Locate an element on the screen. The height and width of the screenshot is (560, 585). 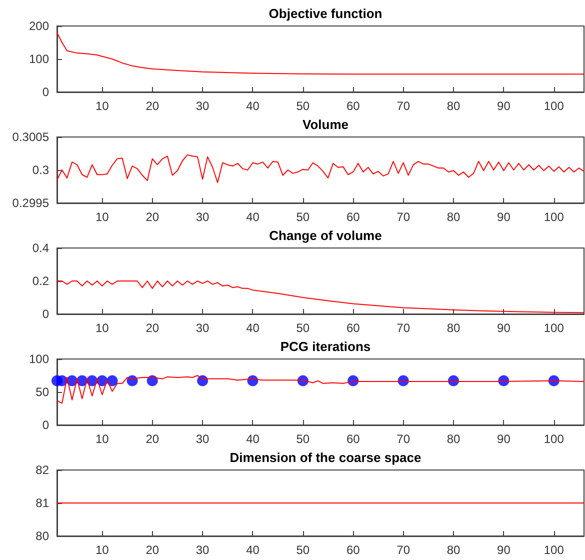
y-tick-label: 80 is located at coordinates (43, 536).